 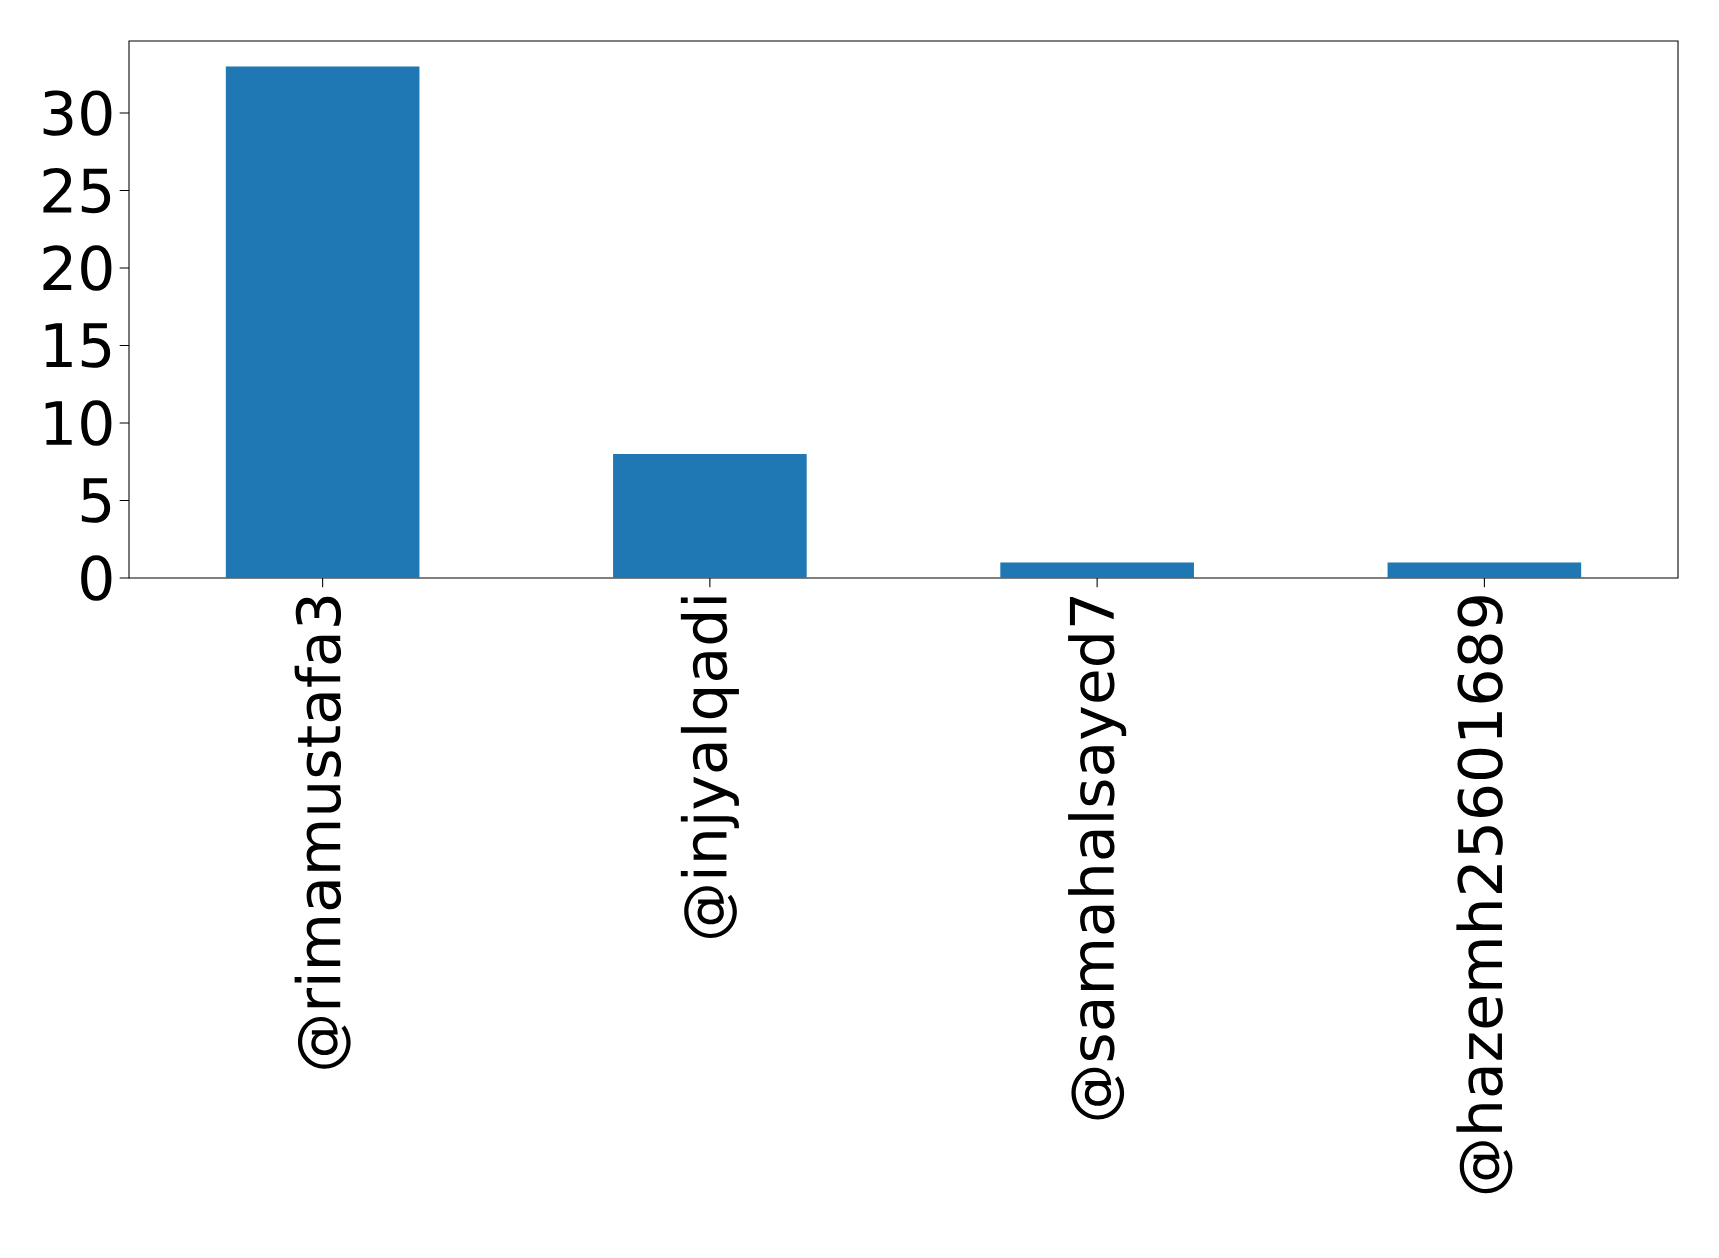 I want to click on y-tick-label: 10, so click(x=78, y=423).